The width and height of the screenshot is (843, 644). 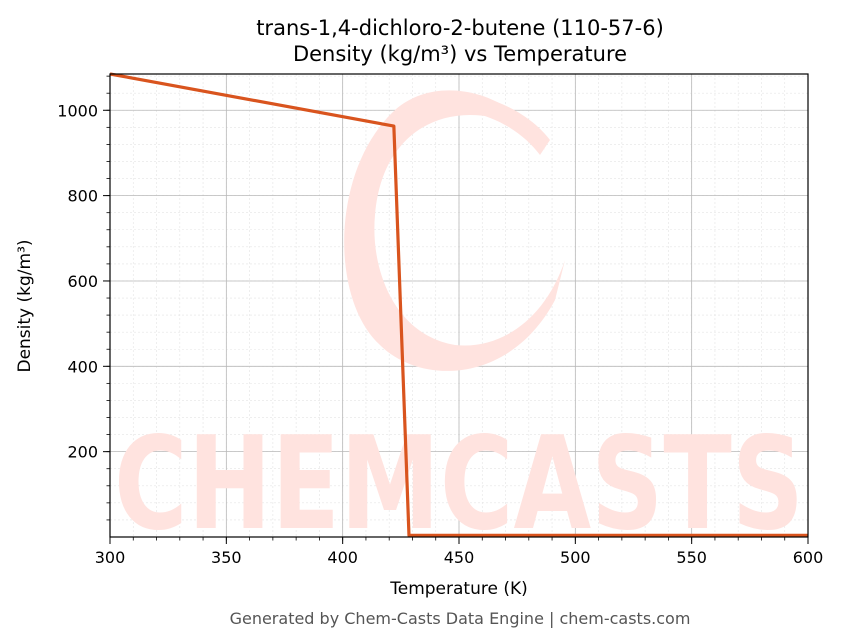 What do you see at coordinates (691, 557) in the screenshot?
I see `x-tick-label: 550` at bounding box center [691, 557].